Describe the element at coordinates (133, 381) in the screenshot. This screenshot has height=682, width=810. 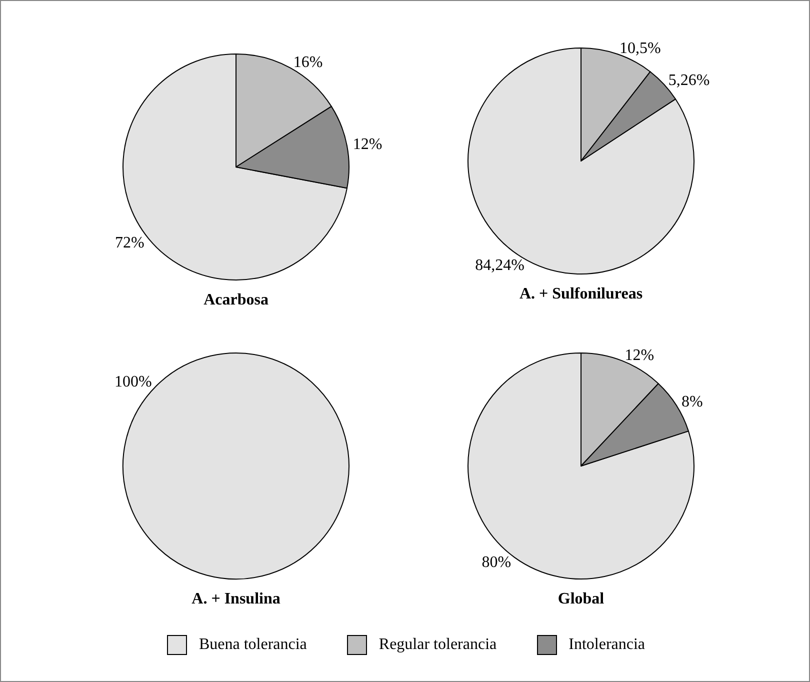
I see `data-label: 100%` at that location.